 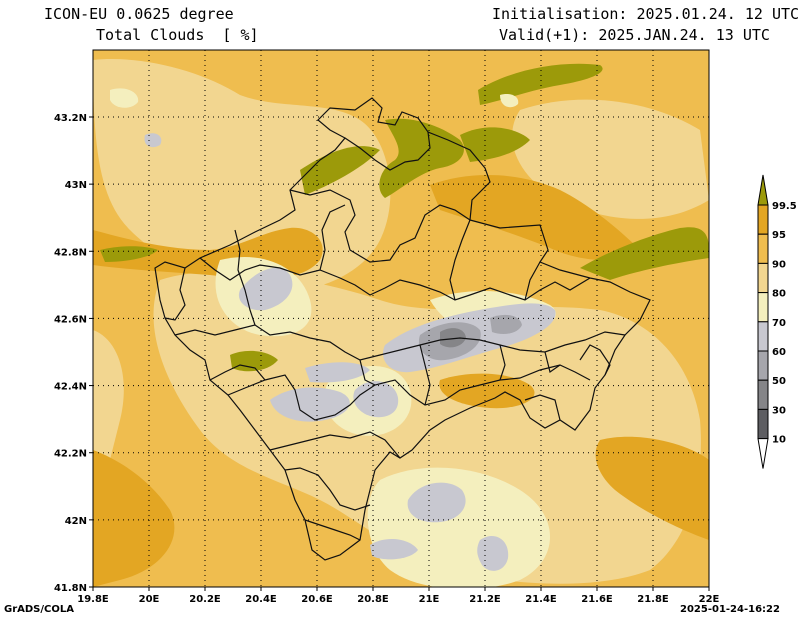 What do you see at coordinates (779, 294) in the screenshot?
I see `legend-label: 80` at bounding box center [779, 294].